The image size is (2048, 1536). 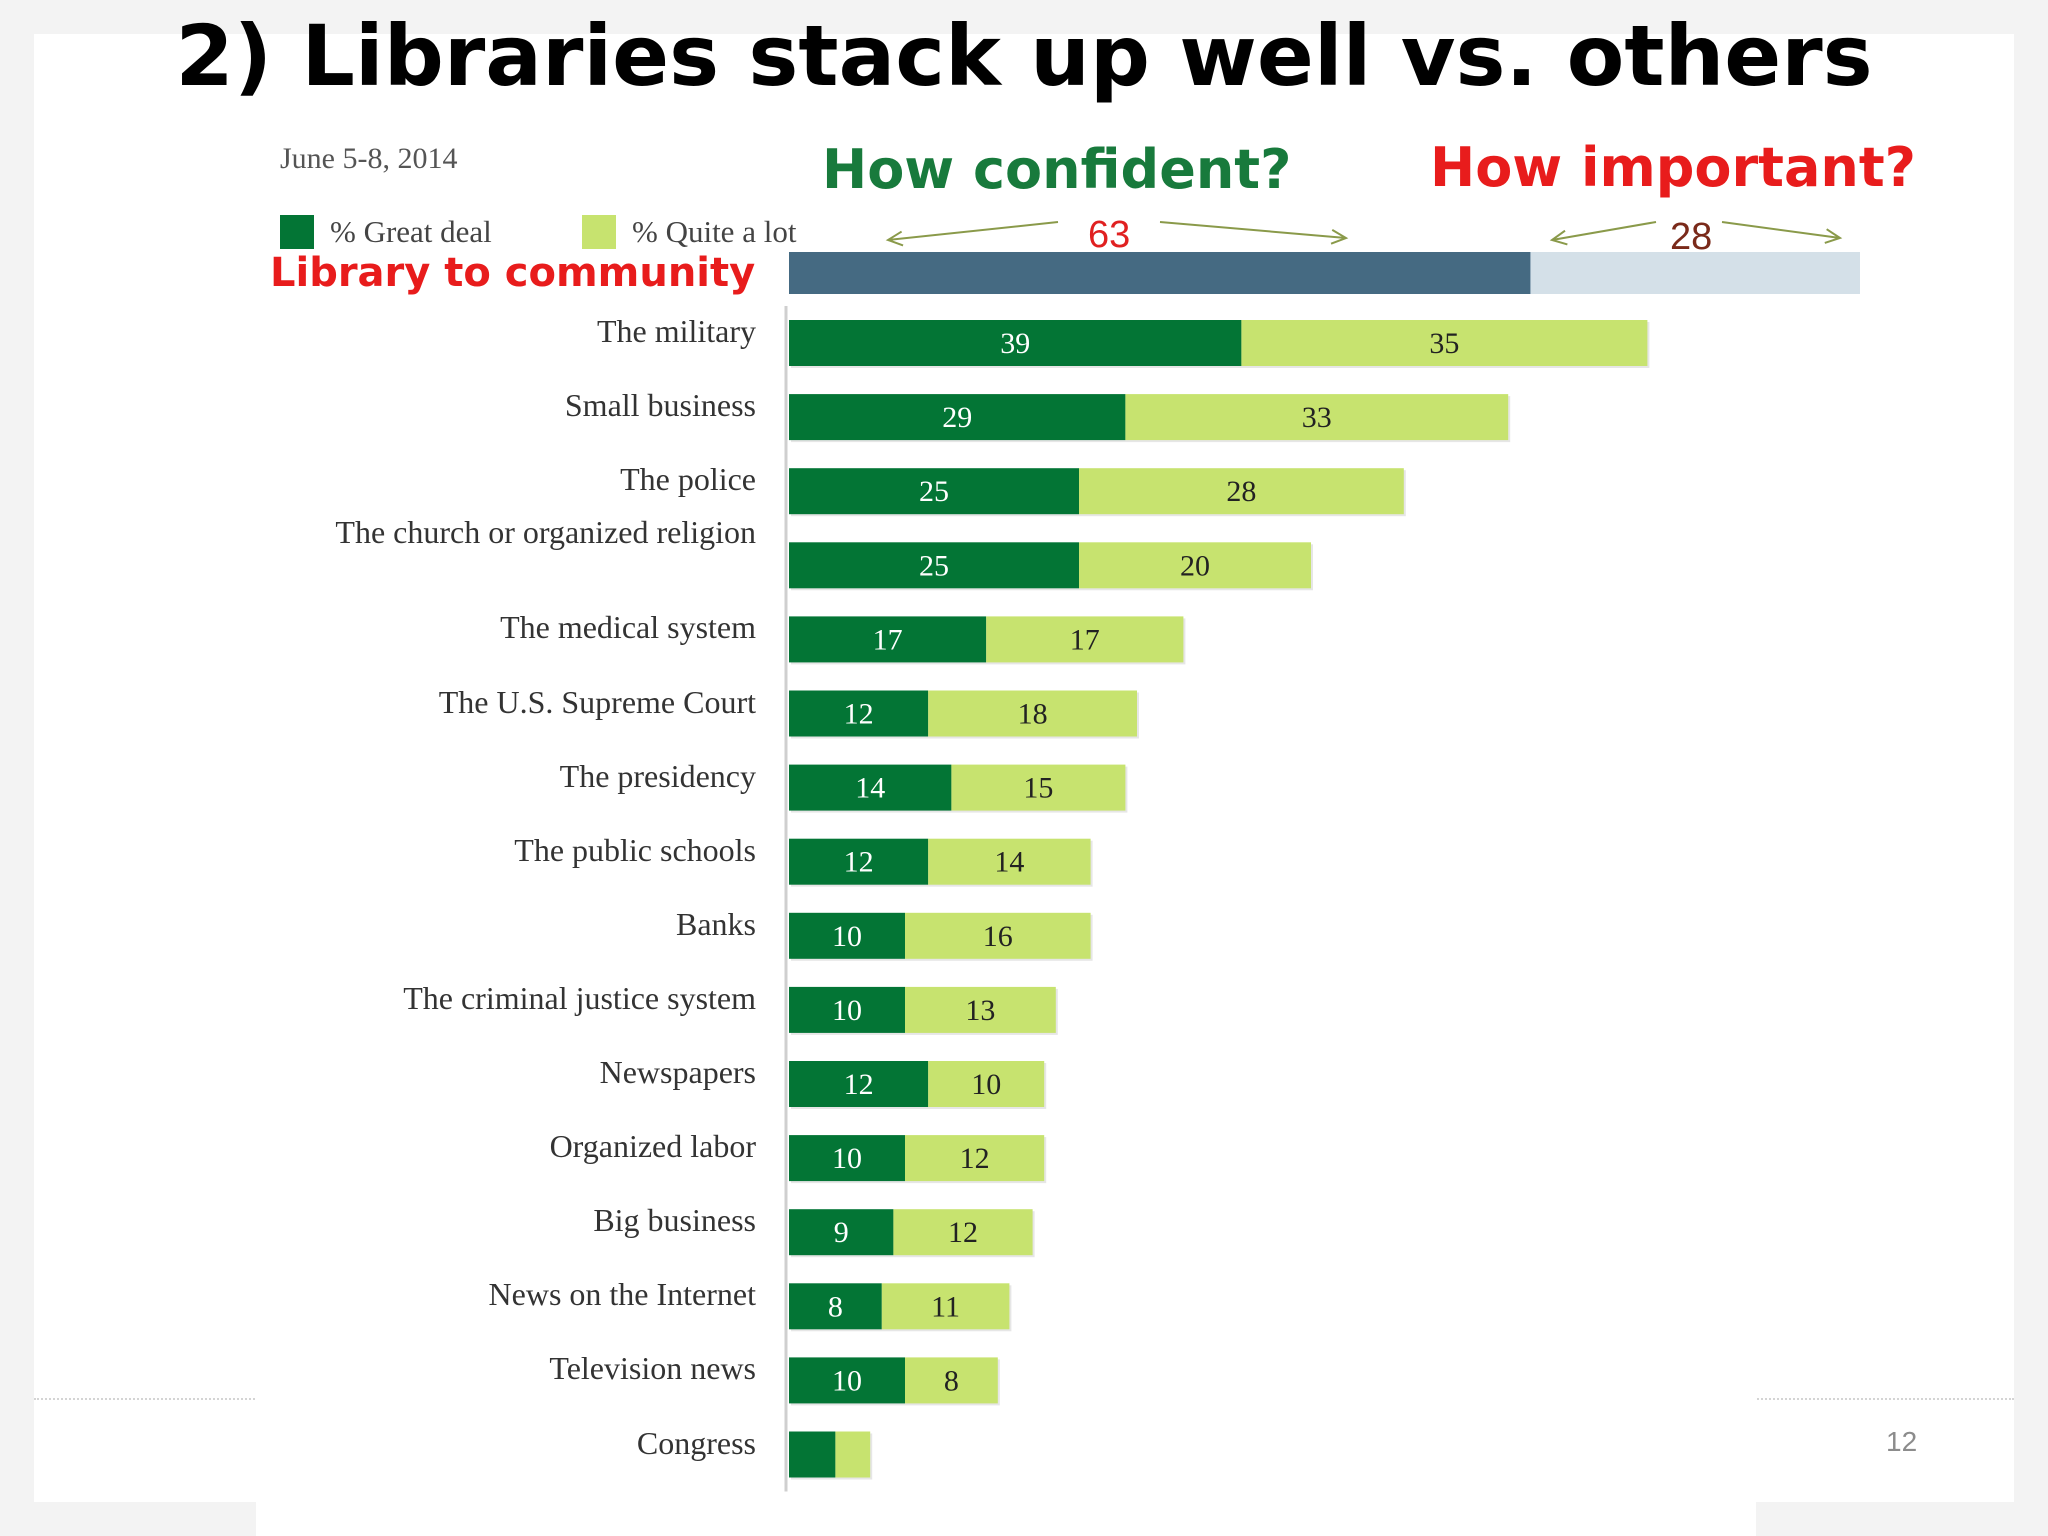 I want to click on data-label-great-deal: 29, so click(x=957, y=417).